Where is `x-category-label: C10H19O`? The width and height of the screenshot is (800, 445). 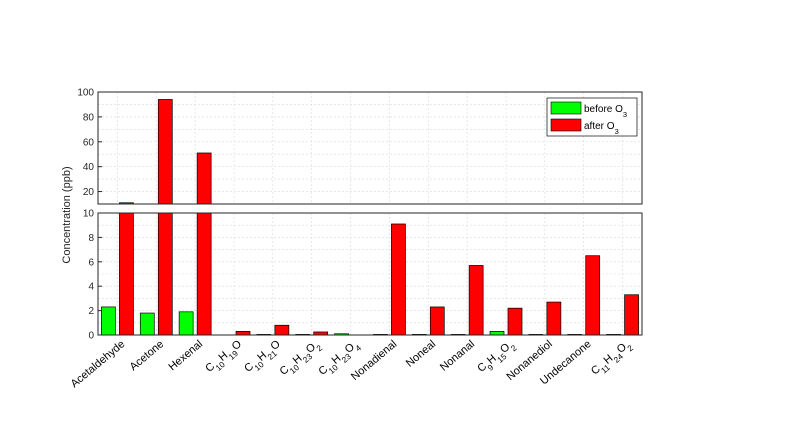
x-category-label: C10H19O is located at coordinates (224, 358).